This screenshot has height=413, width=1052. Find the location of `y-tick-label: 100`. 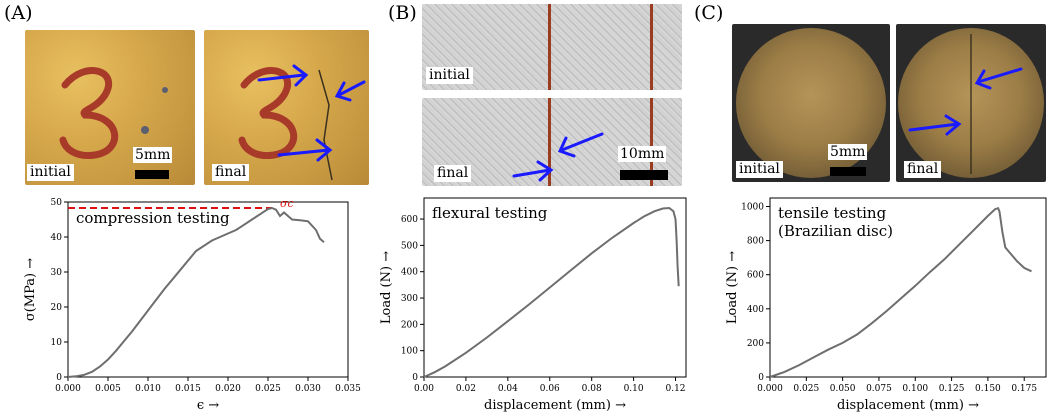

y-tick-label: 100 is located at coordinates (409, 352).